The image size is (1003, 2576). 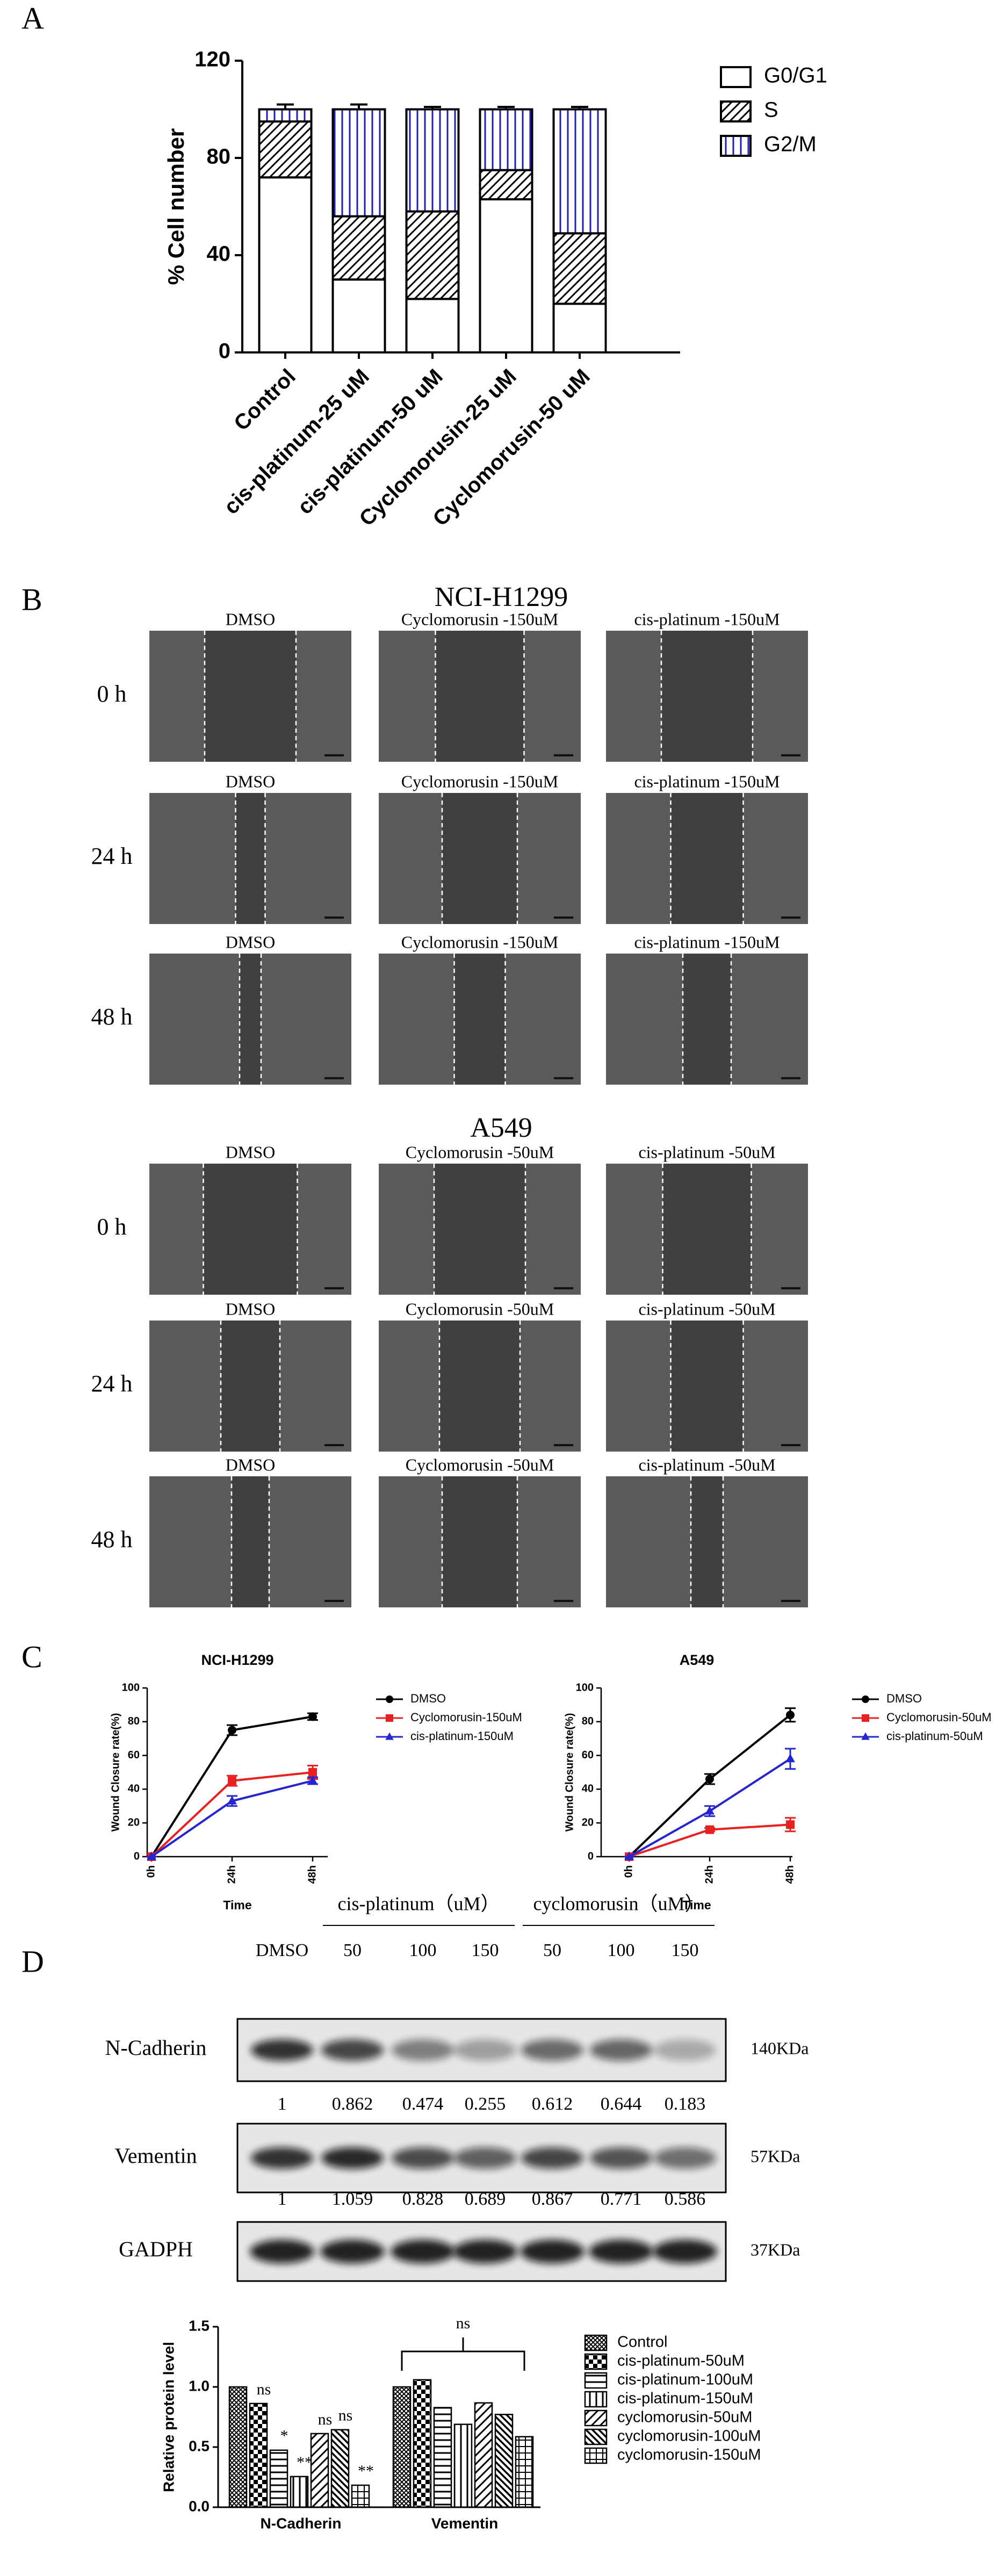 What do you see at coordinates (32, 1962) in the screenshot?
I see `panel-label: D` at bounding box center [32, 1962].